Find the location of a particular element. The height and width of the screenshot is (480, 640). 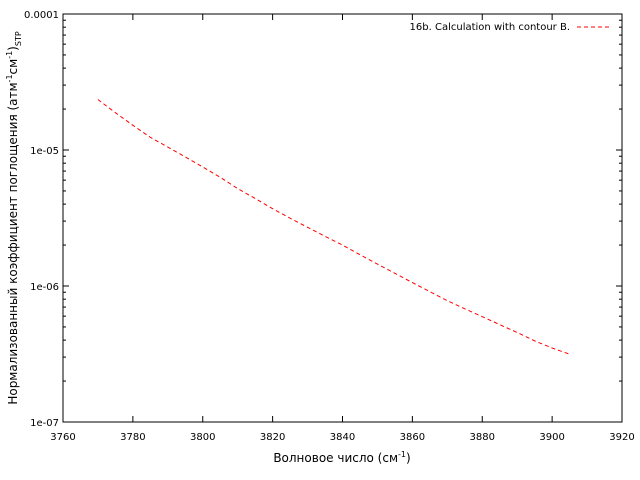

x-tick-label: 3860 is located at coordinates (412, 437).